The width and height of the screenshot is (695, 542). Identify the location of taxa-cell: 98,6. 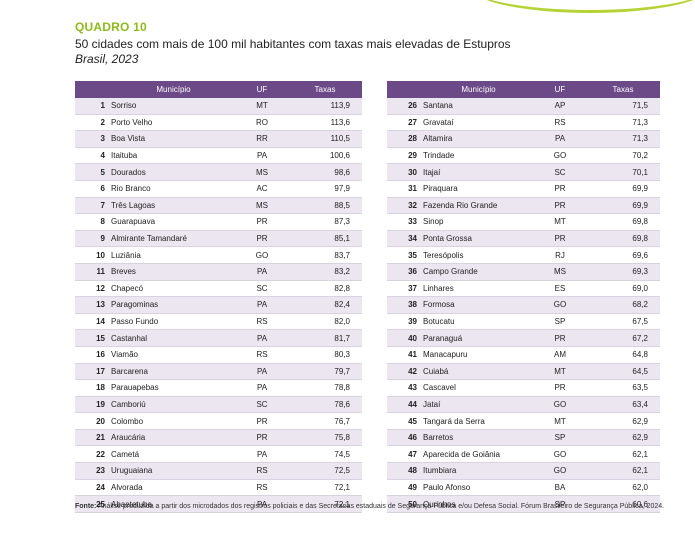
(325, 172).